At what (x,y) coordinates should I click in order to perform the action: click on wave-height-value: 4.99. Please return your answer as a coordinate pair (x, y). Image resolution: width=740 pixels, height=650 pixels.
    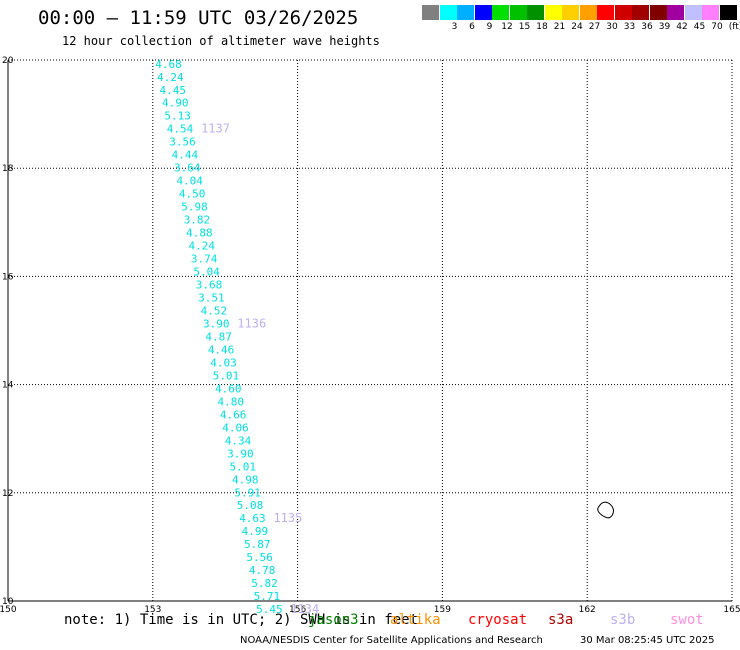
    Looking at the image, I should click on (255, 531).